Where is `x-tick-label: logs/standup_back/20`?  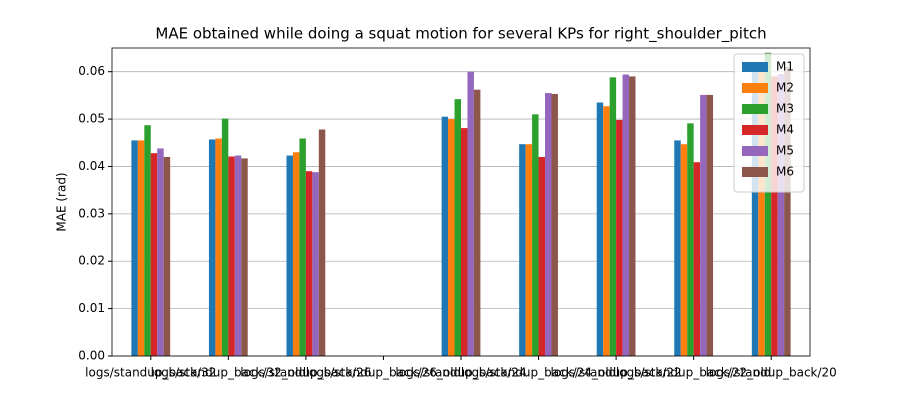 x-tick-label: logs/standup_back/20 is located at coordinates (771, 373).